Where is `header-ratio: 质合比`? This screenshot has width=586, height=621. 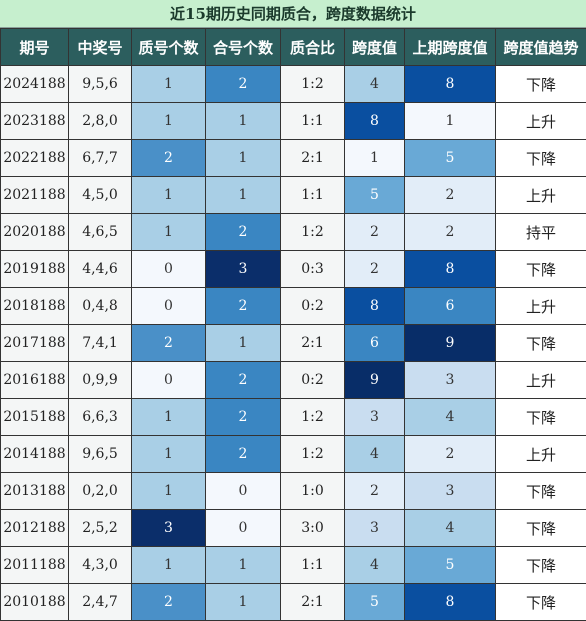 header-ratio: 质合比 is located at coordinates (313, 47).